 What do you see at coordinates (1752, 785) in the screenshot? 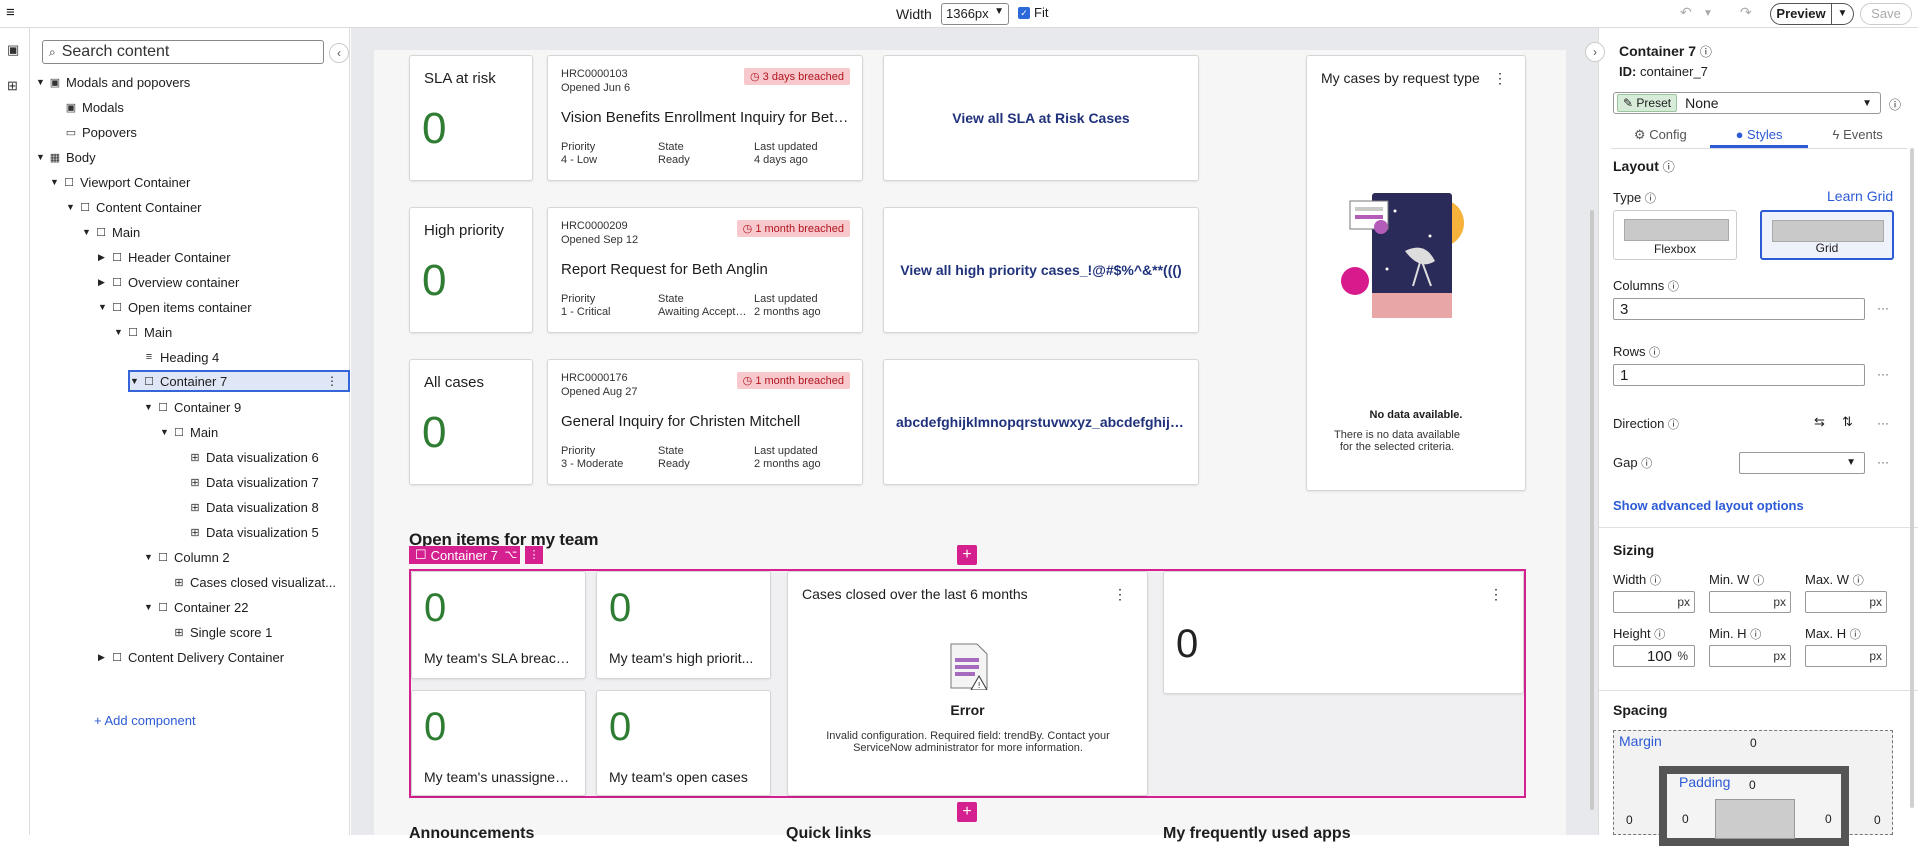
I see `padding-top-value: 0` at bounding box center [1752, 785].